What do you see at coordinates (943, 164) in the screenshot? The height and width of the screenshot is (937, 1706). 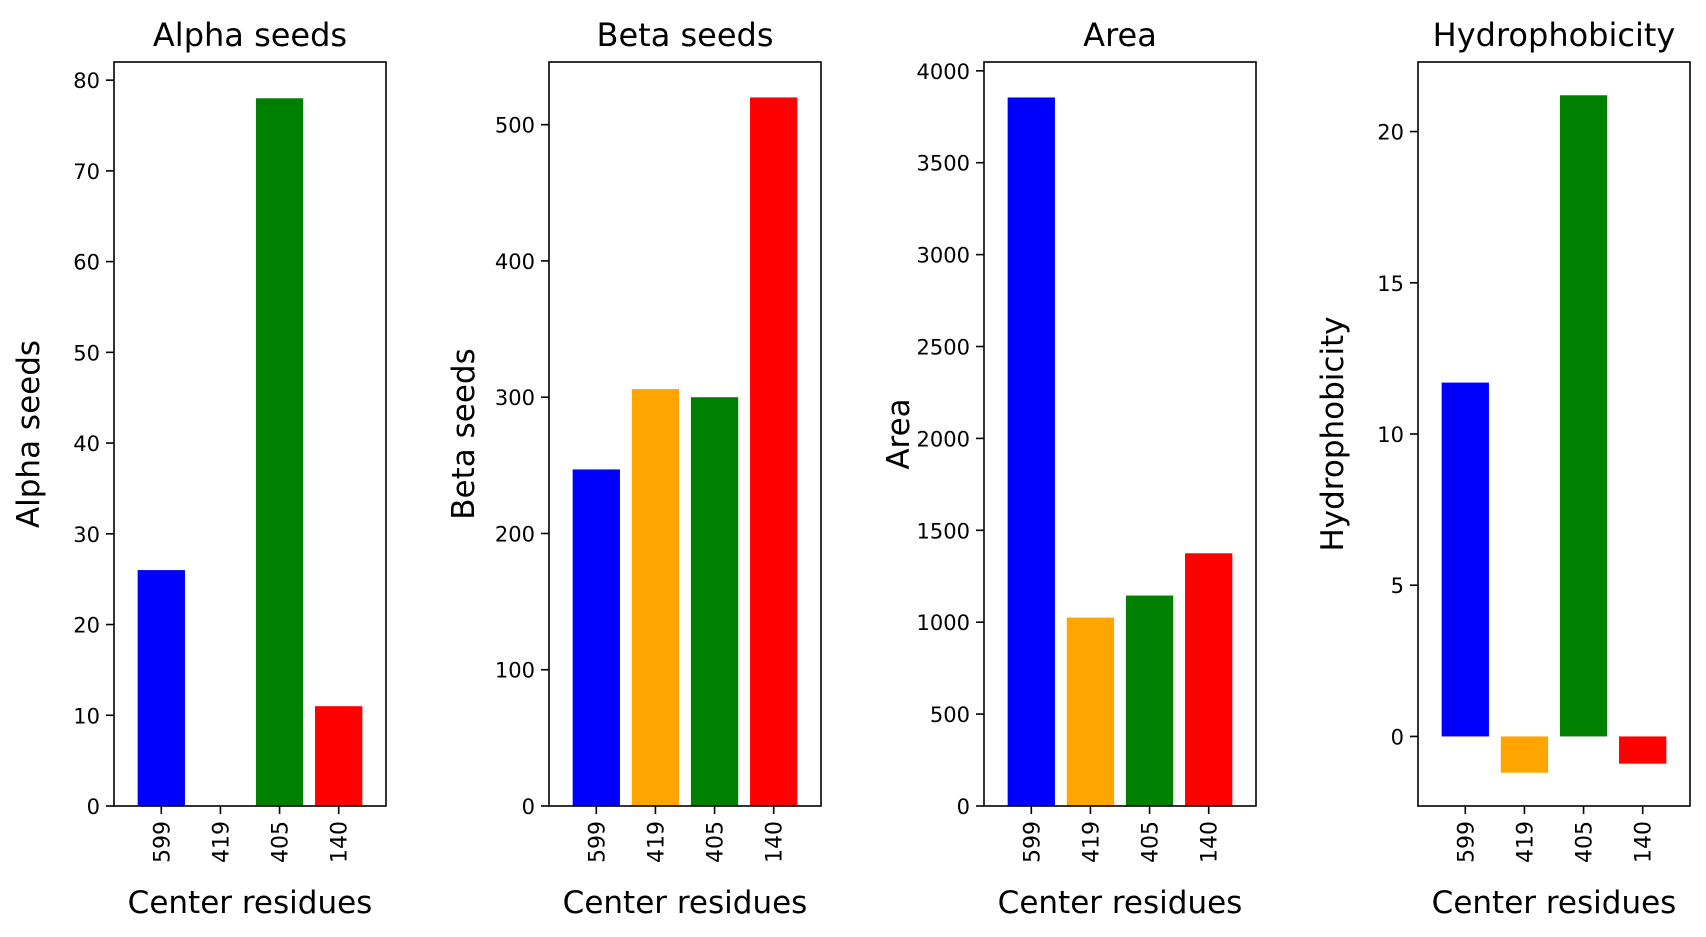 I see `y-tick-label: 3500` at bounding box center [943, 164].